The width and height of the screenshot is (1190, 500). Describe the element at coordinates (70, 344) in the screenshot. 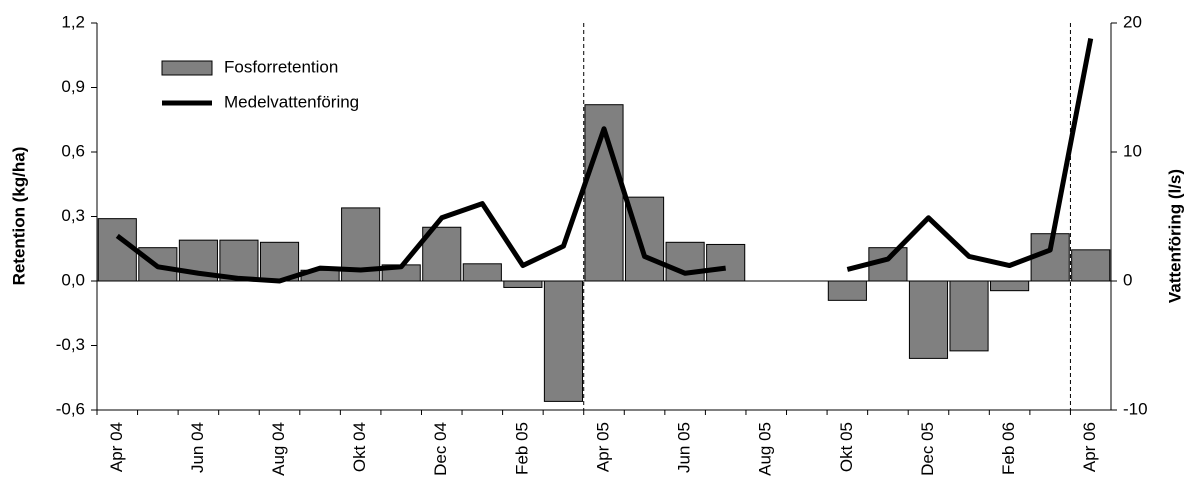

I see `y-tick-label: -0,3` at that location.